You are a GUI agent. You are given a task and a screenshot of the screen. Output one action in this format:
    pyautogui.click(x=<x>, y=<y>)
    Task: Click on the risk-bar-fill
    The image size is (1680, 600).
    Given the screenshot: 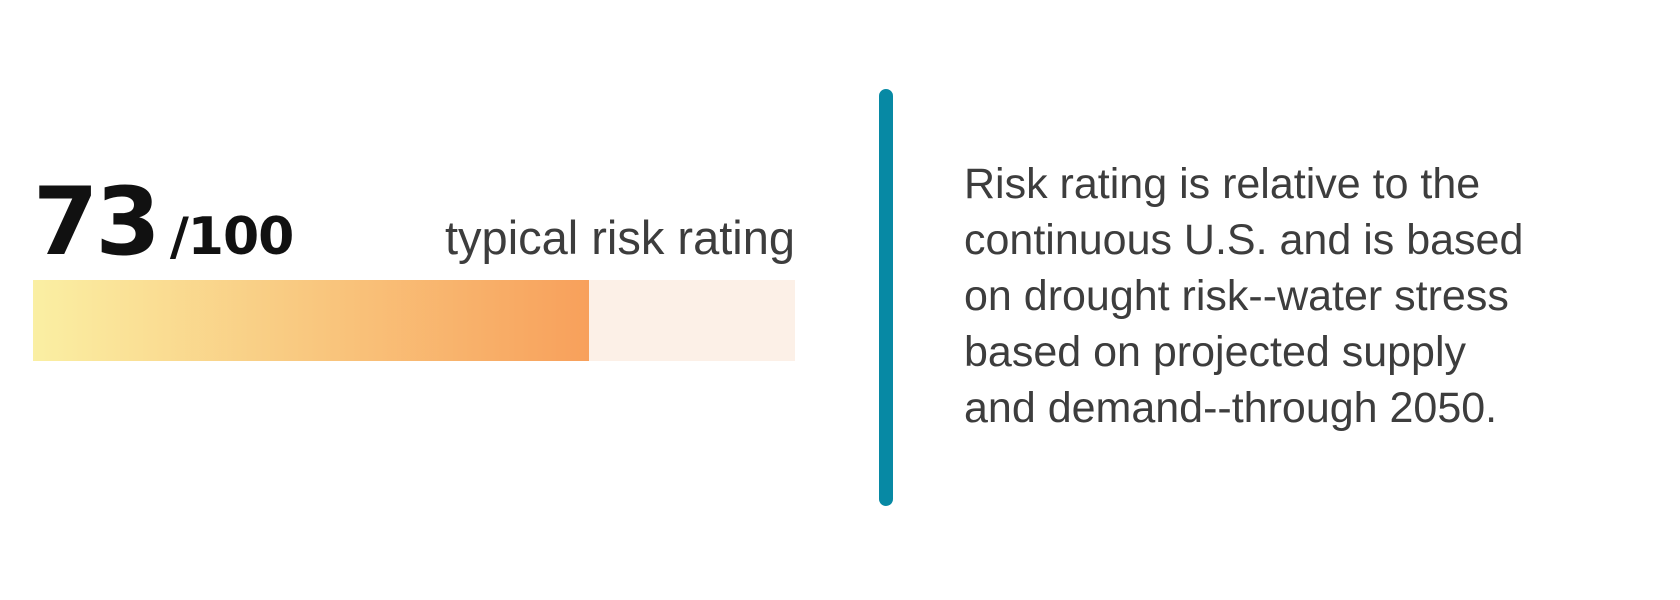 What is the action you would take?
    pyautogui.click(x=311, y=320)
    